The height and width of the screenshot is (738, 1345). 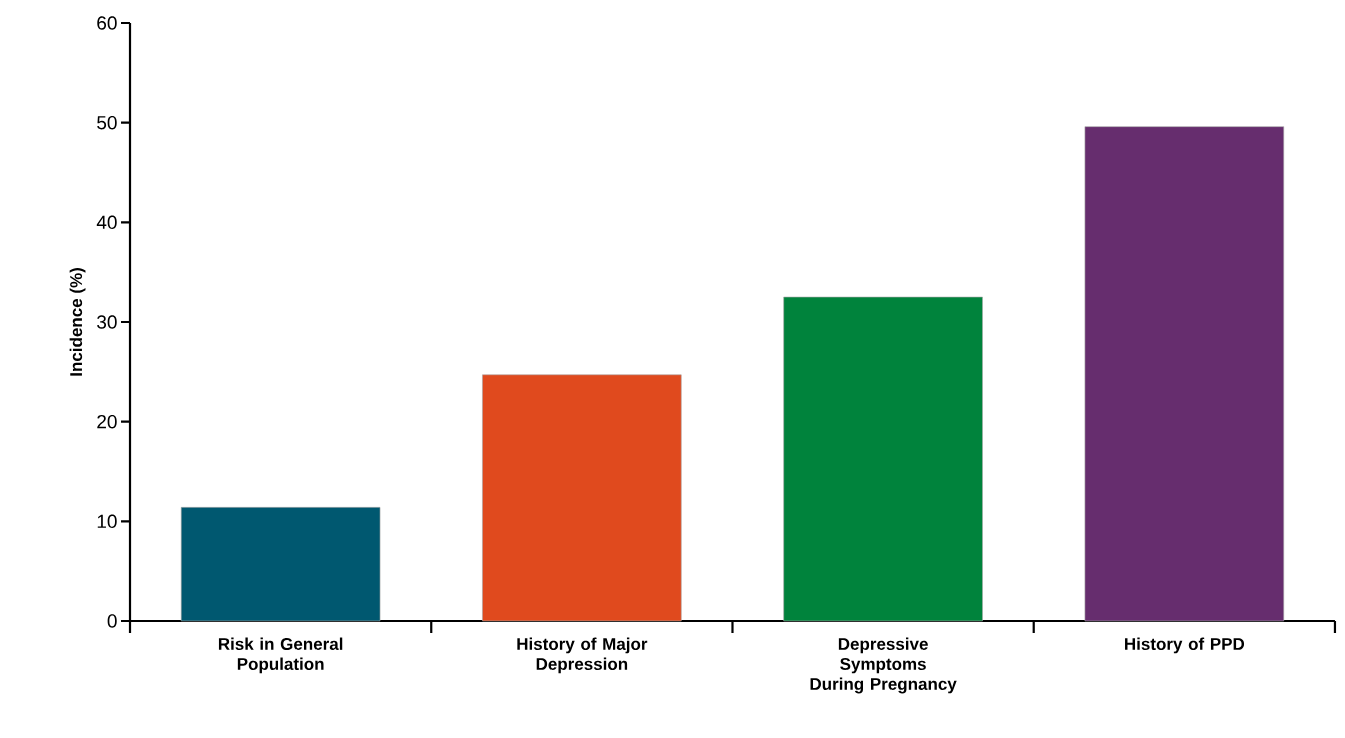 What do you see at coordinates (112, 621) in the screenshot?
I see `y-tick-label: 0` at bounding box center [112, 621].